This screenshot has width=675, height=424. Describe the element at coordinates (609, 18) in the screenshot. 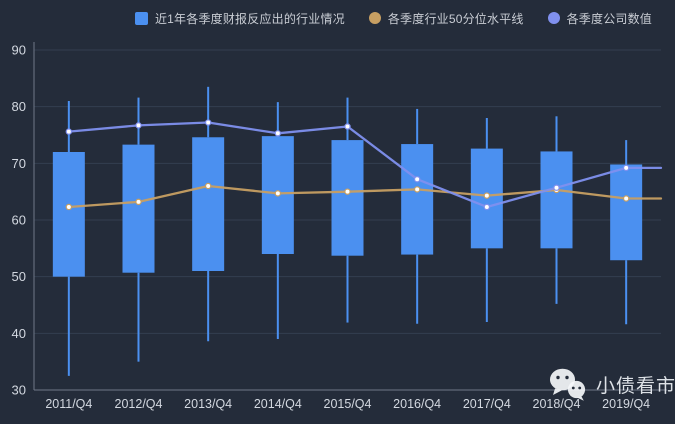

I see `legend-label-company-values: 各季度公司数值` at that location.